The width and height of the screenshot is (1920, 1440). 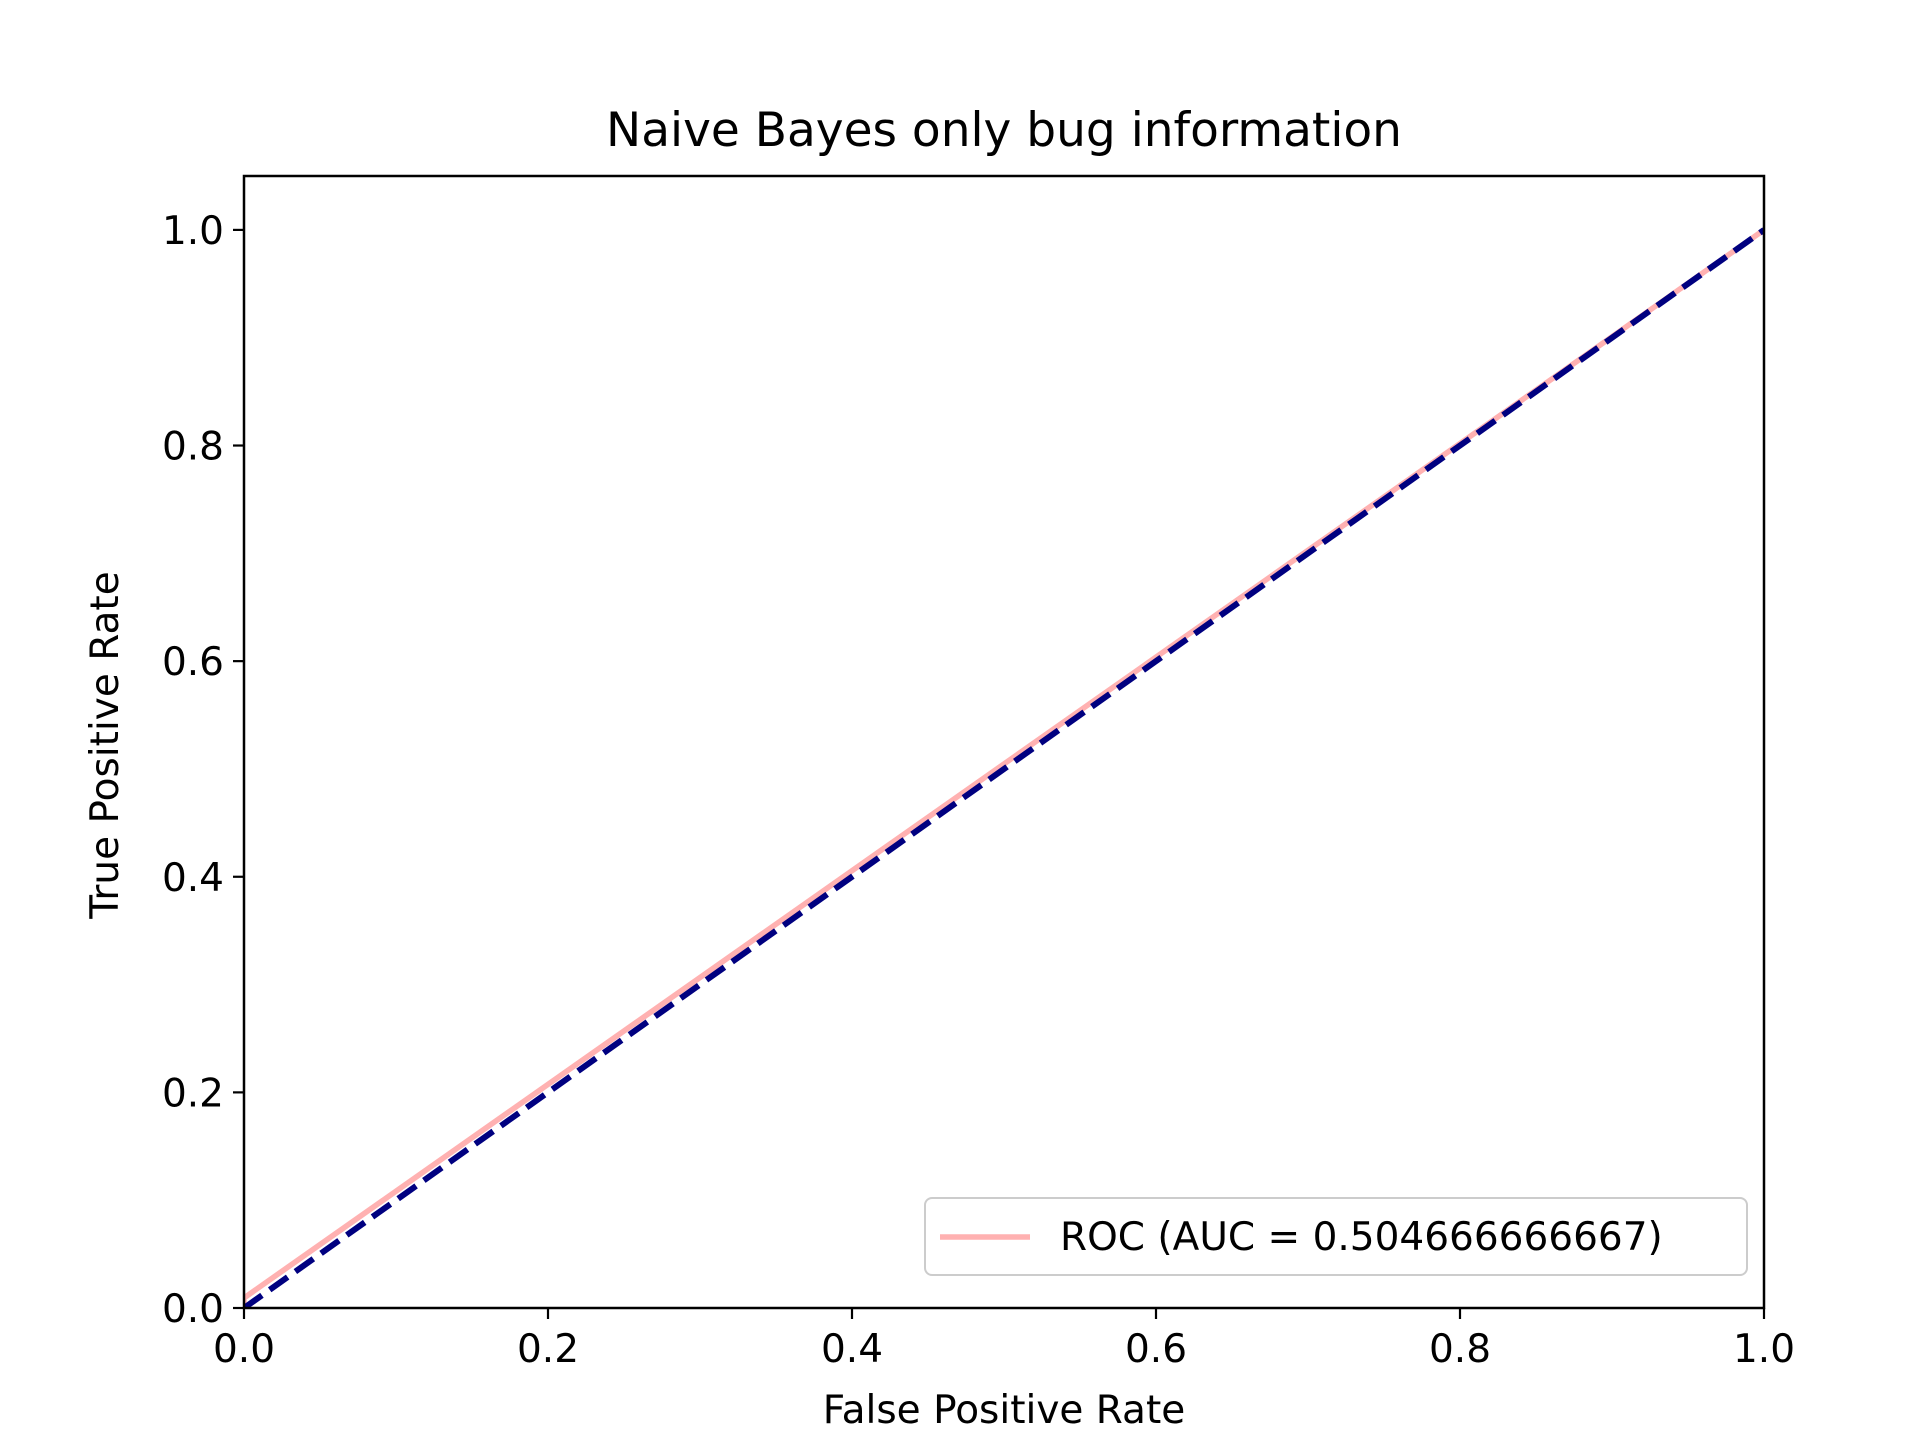 I want to click on y-tick-label: 0.2, so click(x=193, y=1093).